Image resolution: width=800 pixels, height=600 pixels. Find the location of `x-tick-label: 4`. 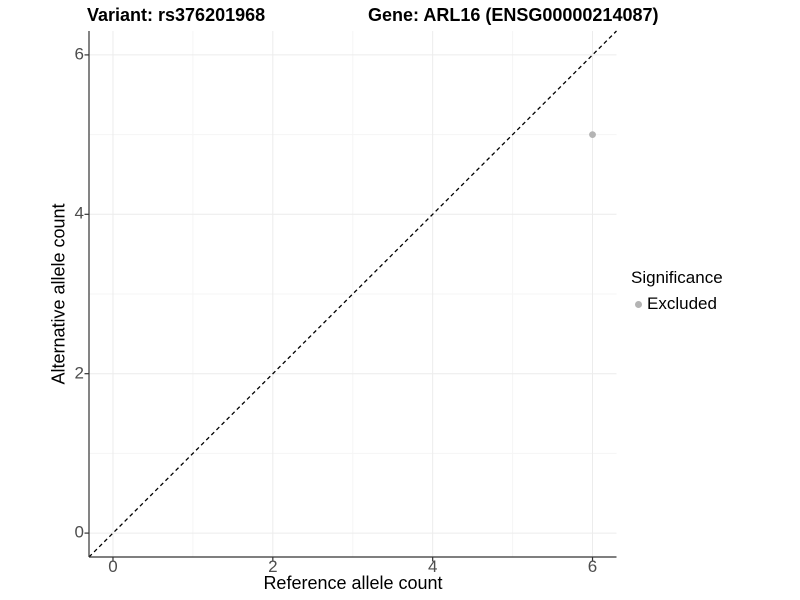

x-tick-label: 4 is located at coordinates (432, 566).